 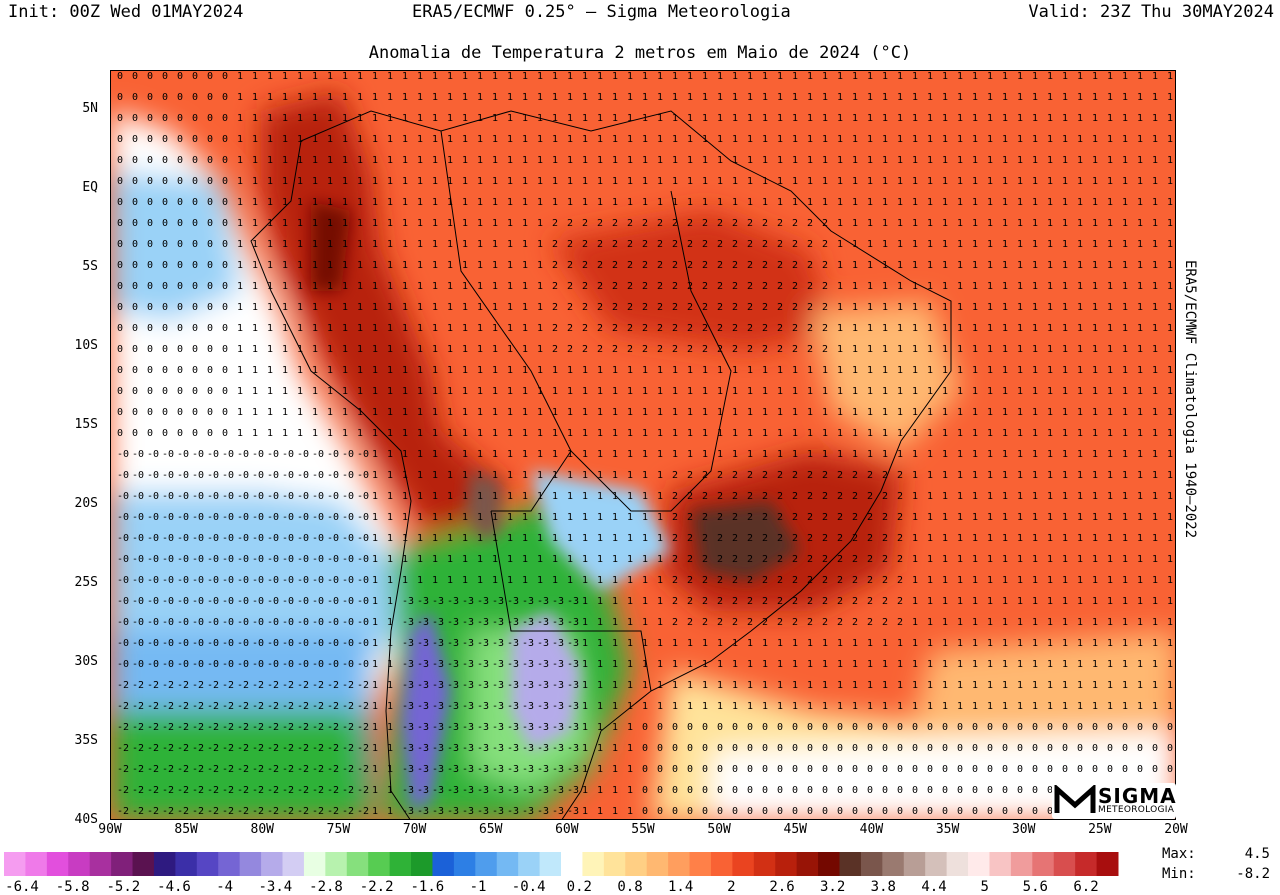 What do you see at coordinates (123, 887) in the screenshot?
I see `legend-label: -5.2` at bounding box center [123, 887].